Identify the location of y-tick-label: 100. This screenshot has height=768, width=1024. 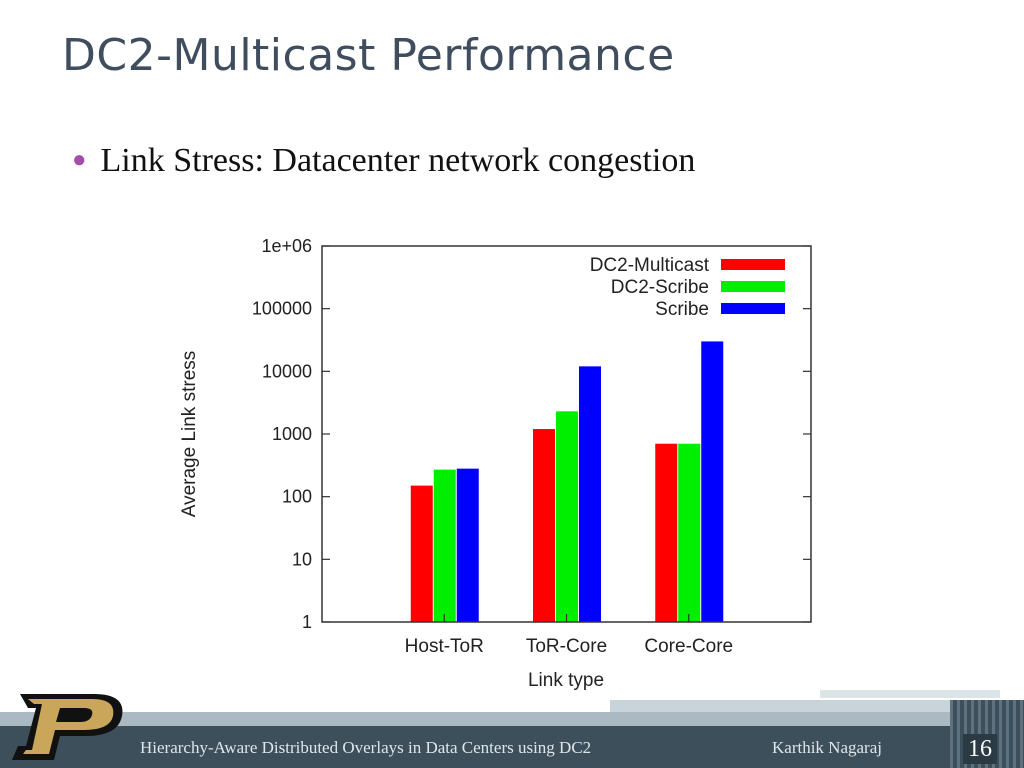
(297, 497).